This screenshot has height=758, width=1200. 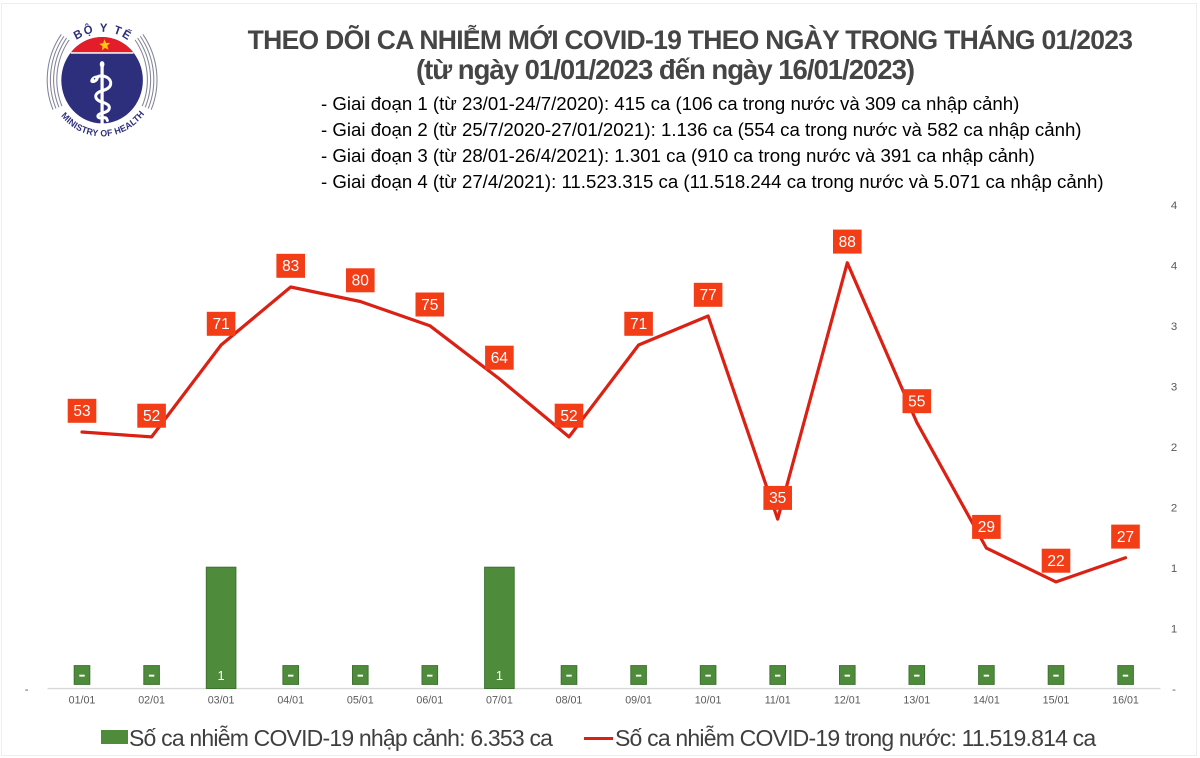 I want to click on svg-text: 03/01, so click(x=221, y=700).